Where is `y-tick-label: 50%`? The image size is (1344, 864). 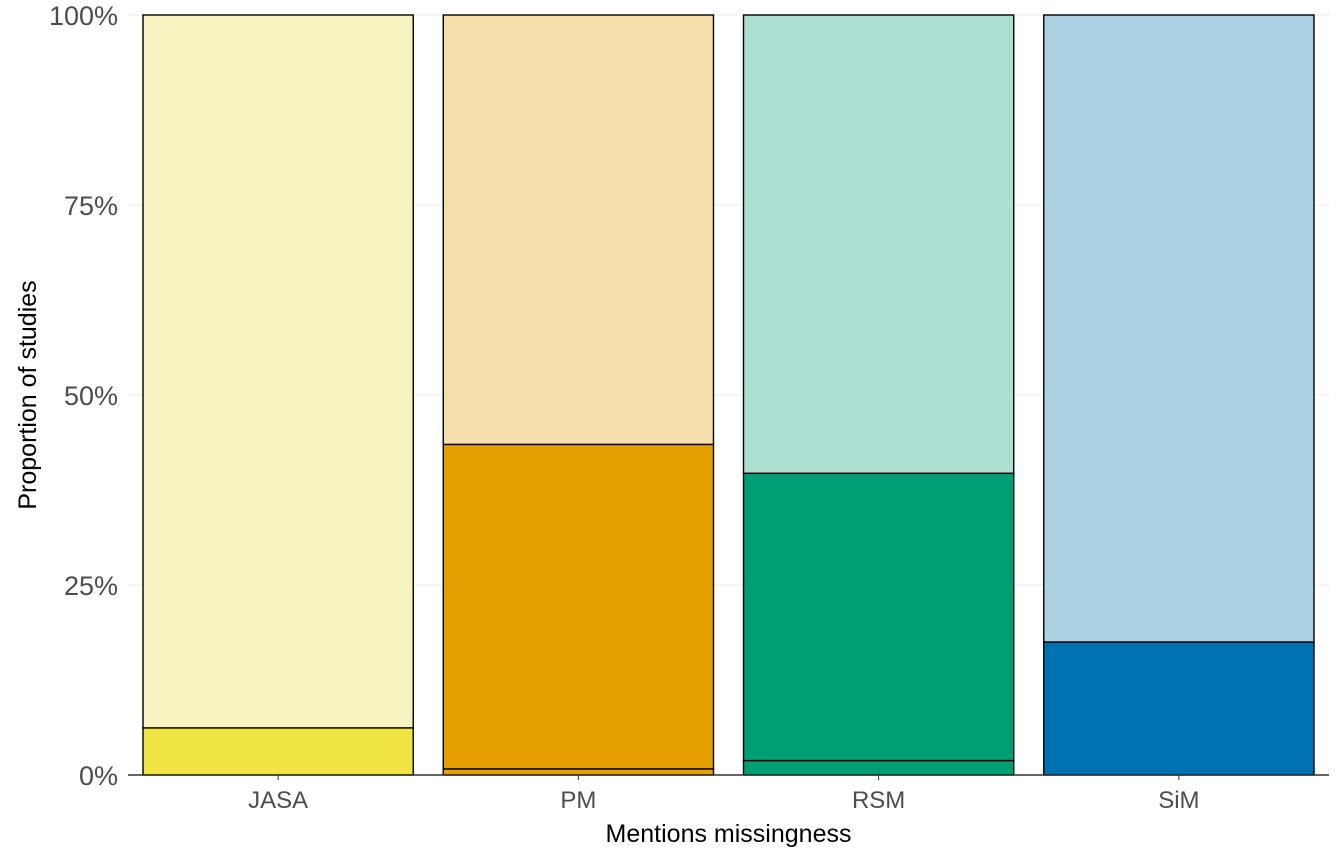 y-tick-label: 50% is located at coordinates (91, 396).